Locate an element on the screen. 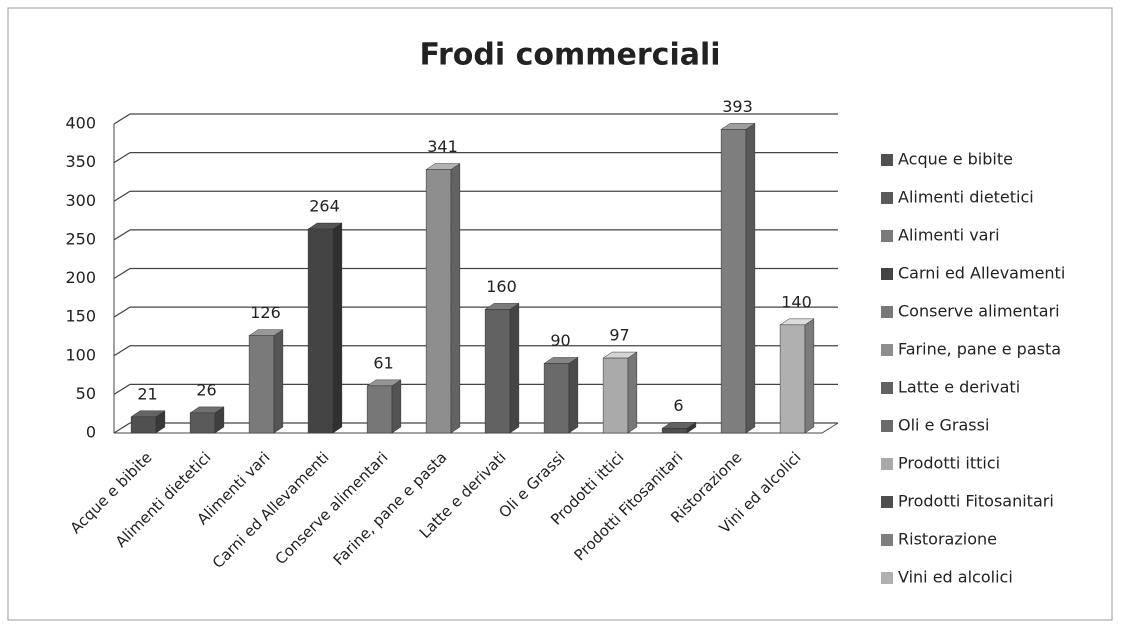  floor is located at coordinates (476, 428).